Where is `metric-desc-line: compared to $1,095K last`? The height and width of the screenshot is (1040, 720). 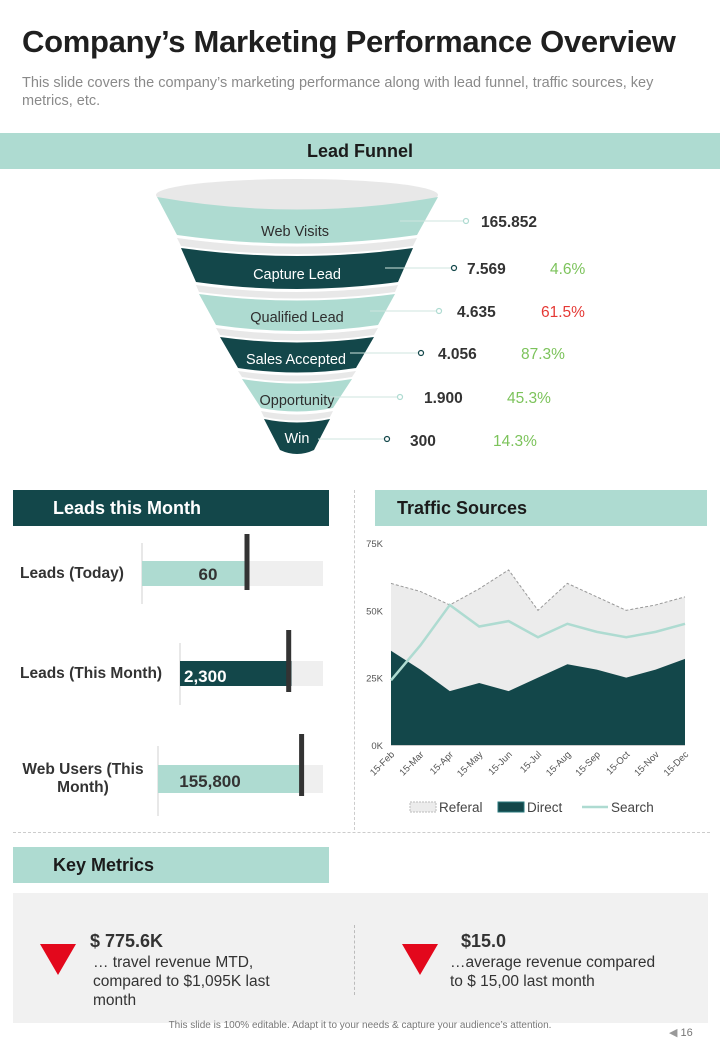 metric-desc-line: compared to $1,095K last is located at coordinates (181, 981).